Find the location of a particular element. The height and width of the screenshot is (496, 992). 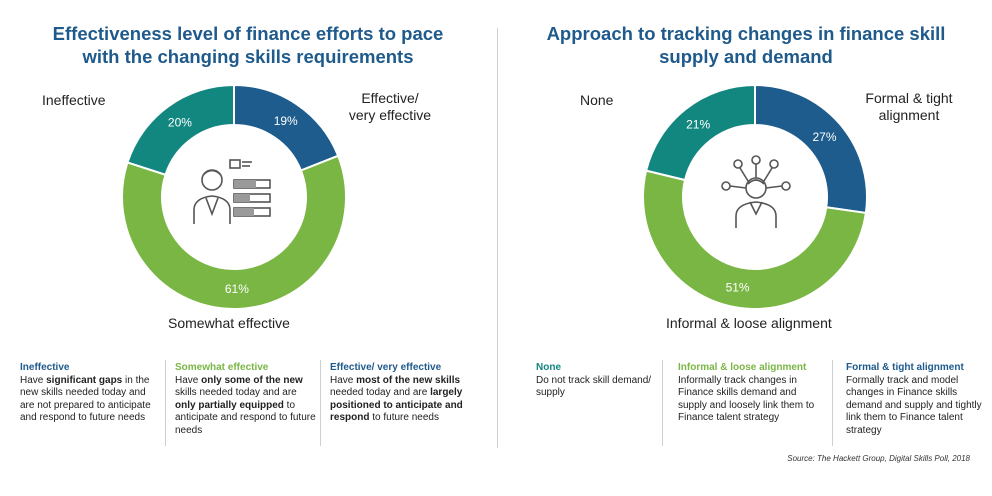

label-effective-line1: Effective/ is located at coordinates (390, 98).